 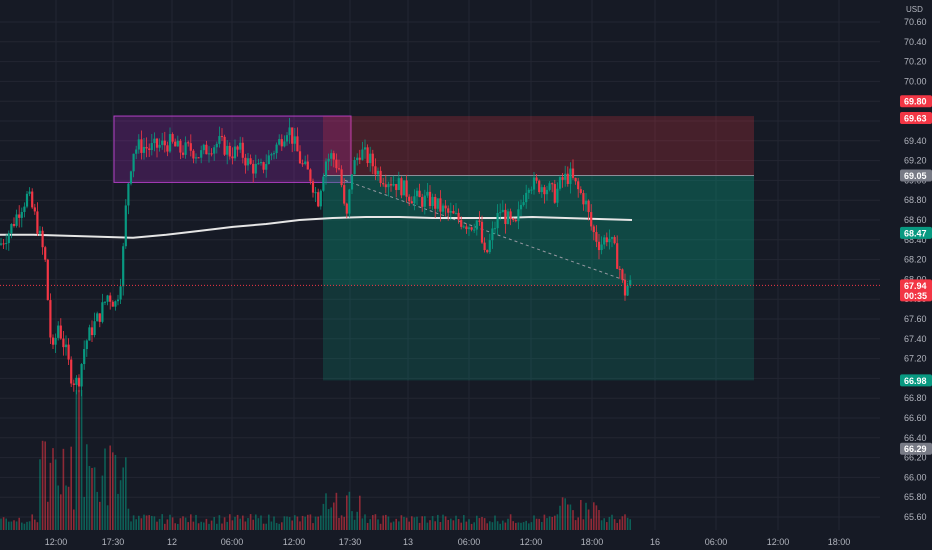 What do you see at coordinates (916, 101) in the screenshot?
I see `price-badge-bg` at bounding box center [916, 101].